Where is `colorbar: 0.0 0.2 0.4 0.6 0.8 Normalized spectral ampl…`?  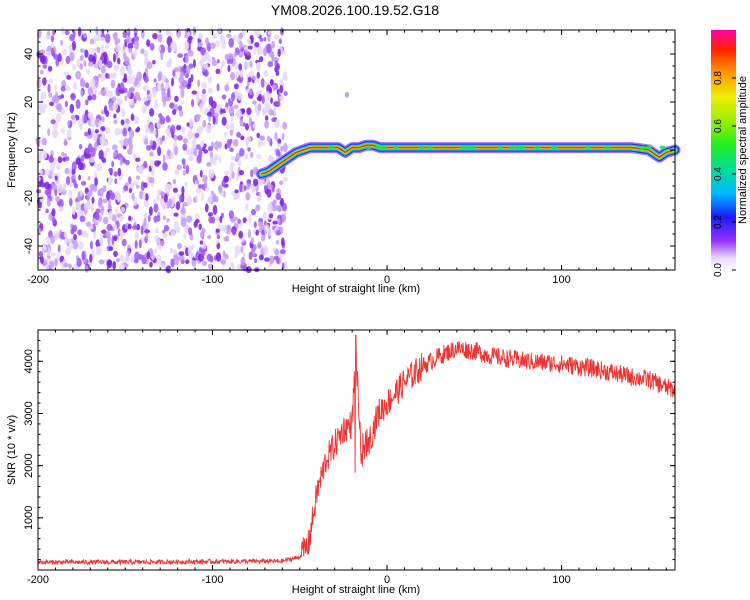 colorbar: 0.0 0.2 0.4 0.6 0.8 Normalized spectral ampl… is located at coordinates (730, 153).